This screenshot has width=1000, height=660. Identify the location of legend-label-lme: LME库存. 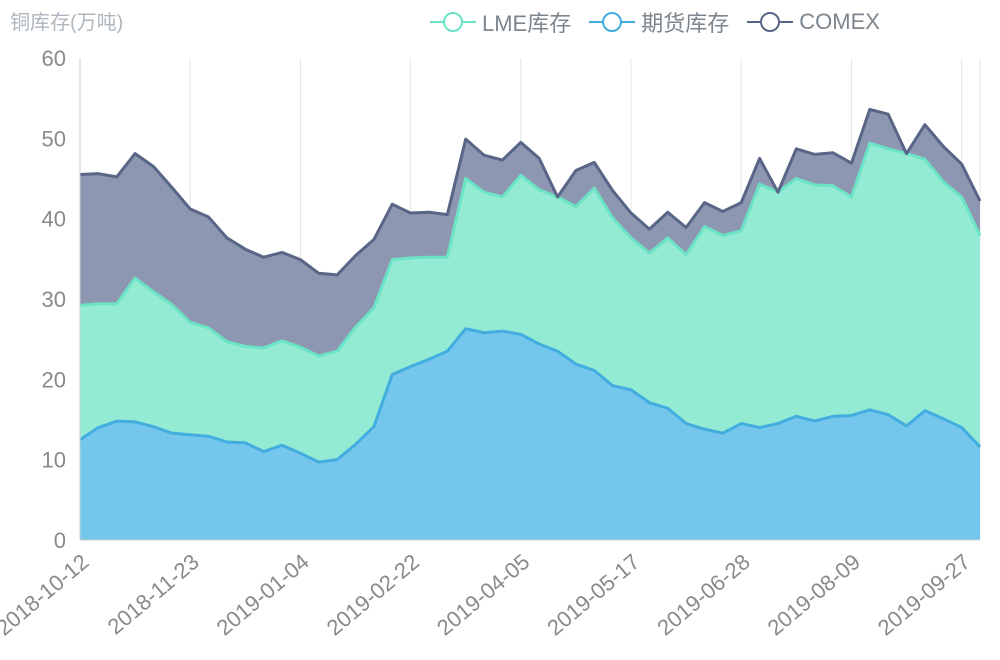
(527, 23).